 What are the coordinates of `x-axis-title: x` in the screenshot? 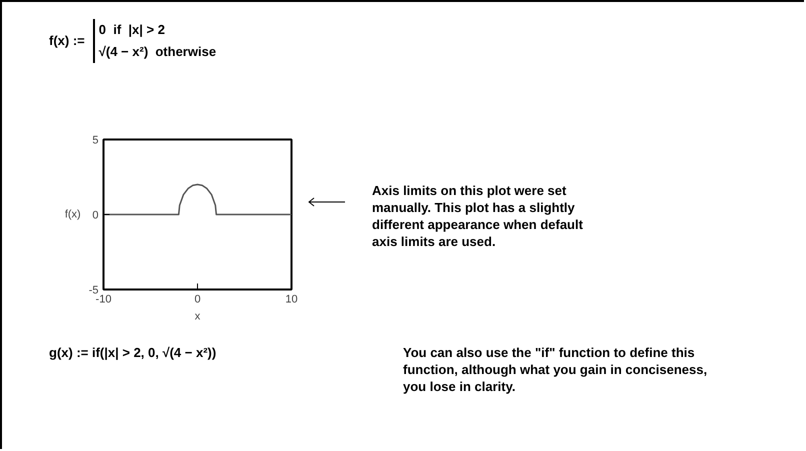 It's located at (197, 316).